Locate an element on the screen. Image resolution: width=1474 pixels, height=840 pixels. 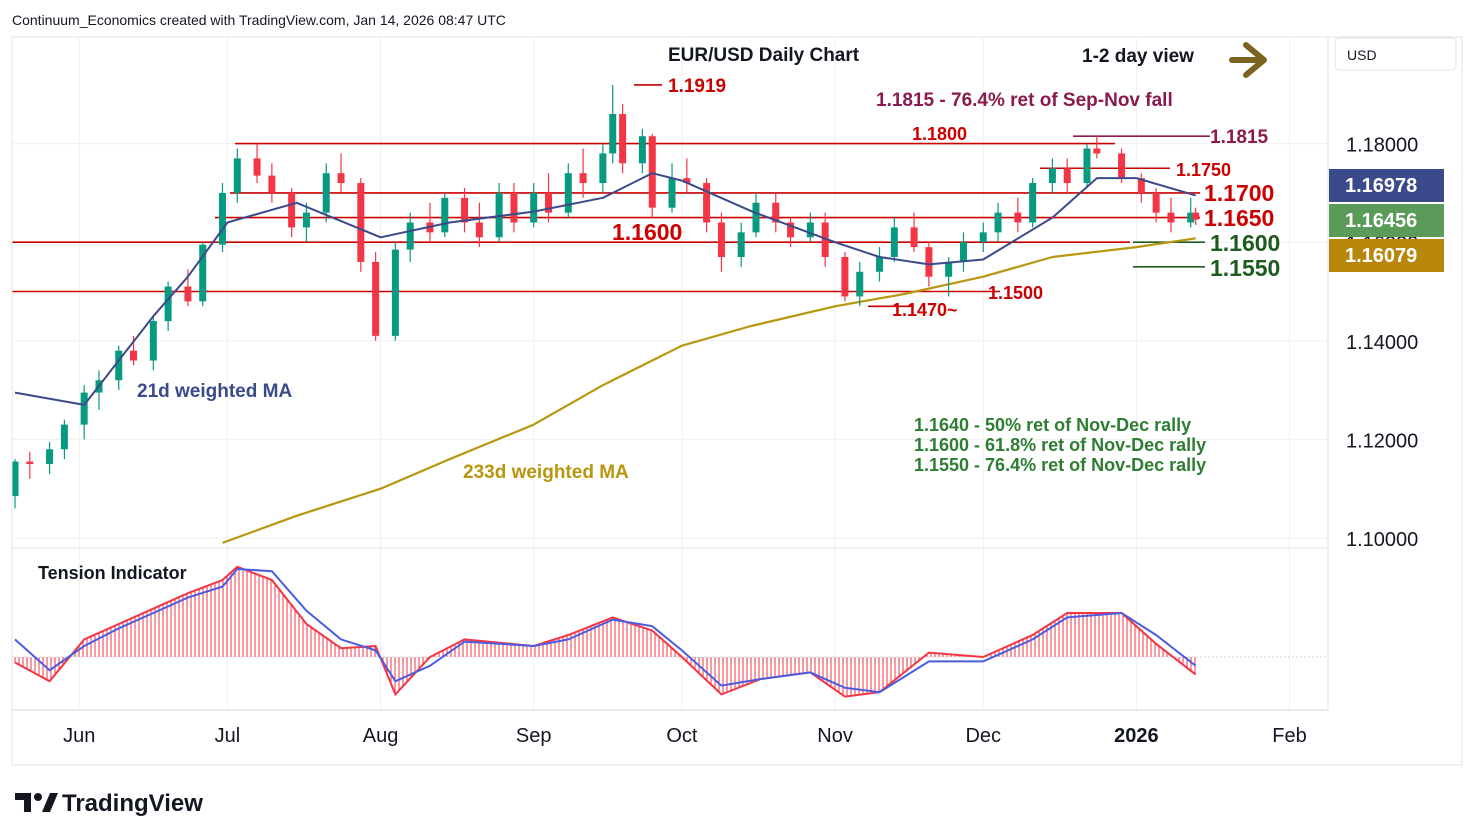
currency-selector is located at coordinates (1395, 54).